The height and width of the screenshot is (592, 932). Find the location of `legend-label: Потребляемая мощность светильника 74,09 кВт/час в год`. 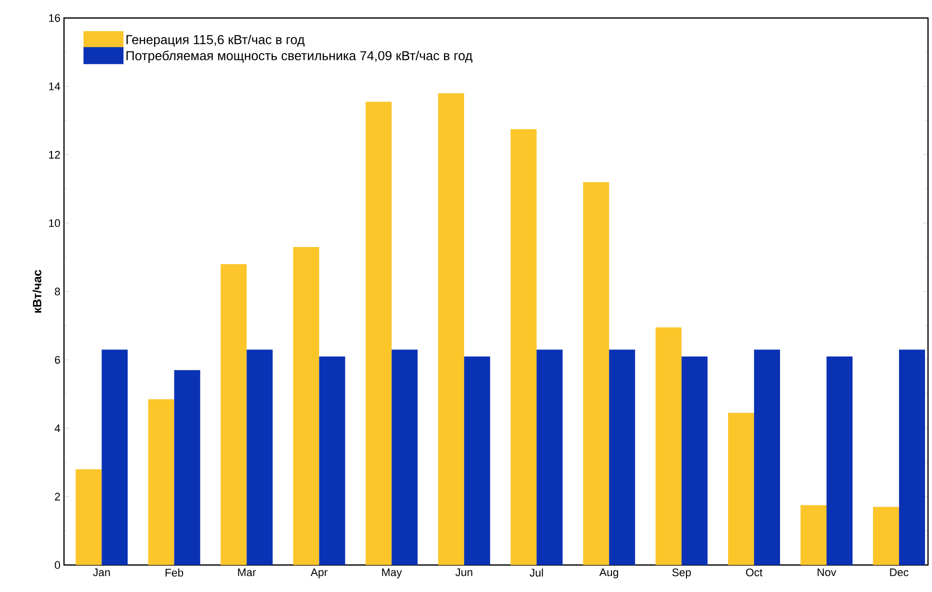

legend-label: Потребляемая мощность светильника 74,09 кВт/час в год is located at coordinates (299, 56).